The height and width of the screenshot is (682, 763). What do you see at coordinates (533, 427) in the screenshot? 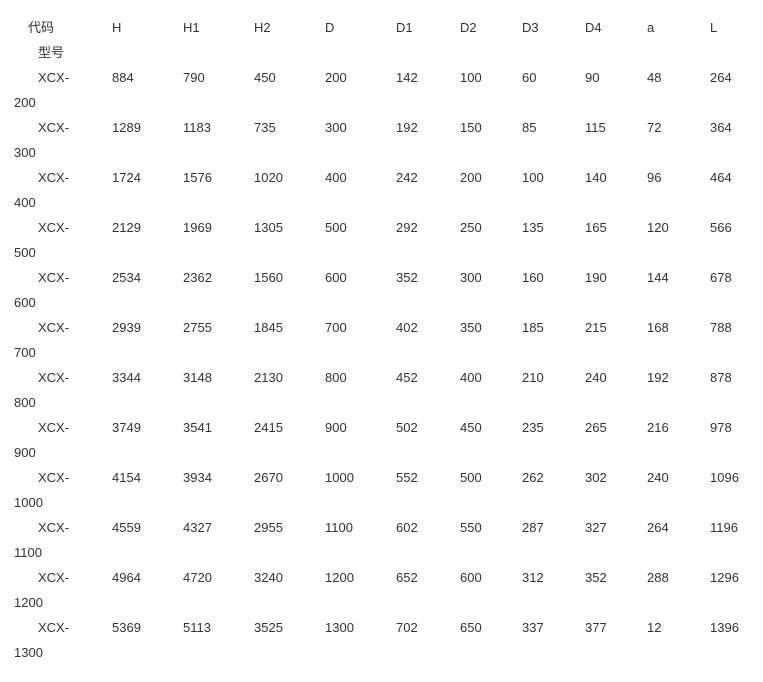
I see `value-cell: 235` at bounding box center [533, 427].